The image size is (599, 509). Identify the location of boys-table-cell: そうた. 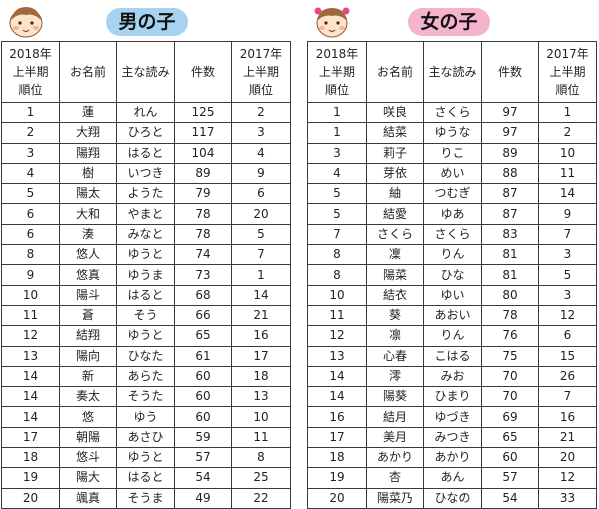
(145, 397).